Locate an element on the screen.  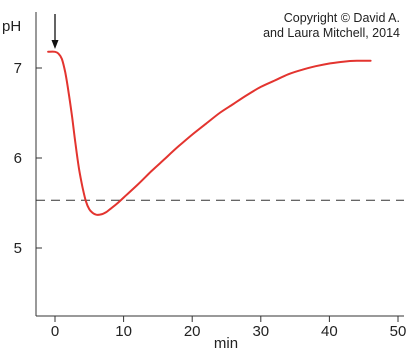
y-axis-label: pH is located at coordinates (11, 26).